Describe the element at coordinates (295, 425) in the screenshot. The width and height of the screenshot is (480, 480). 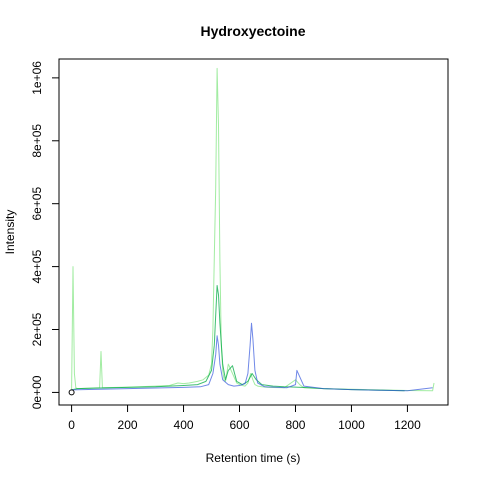
I see `x-tick-label: 800` at that location.